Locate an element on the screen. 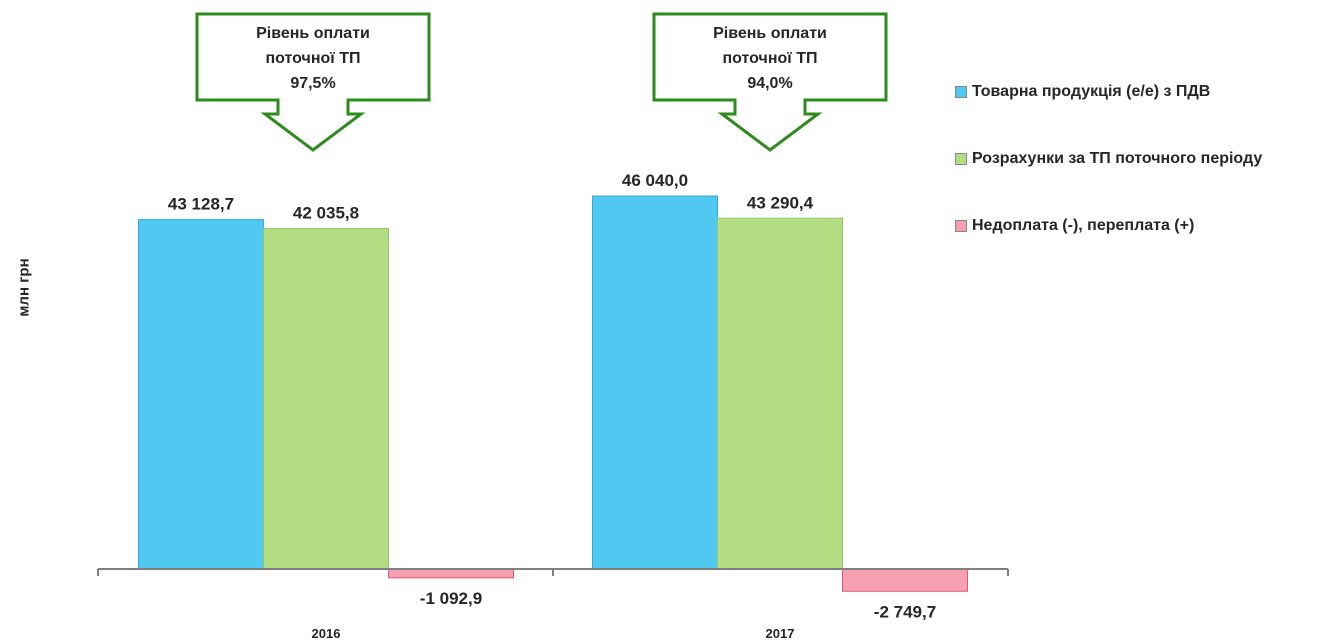  callout-text-2017-3: 94,0% is located at coordinates (769, 83).